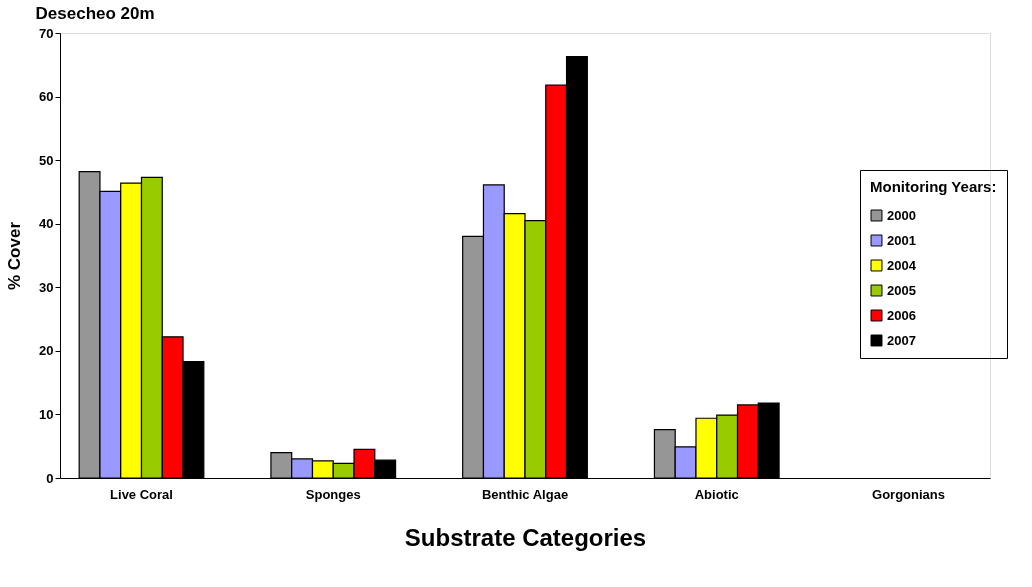  Describe the element at coordinates (95, 13) in the screenshot. I see `chart-title: Desecheo 20m` at that location.